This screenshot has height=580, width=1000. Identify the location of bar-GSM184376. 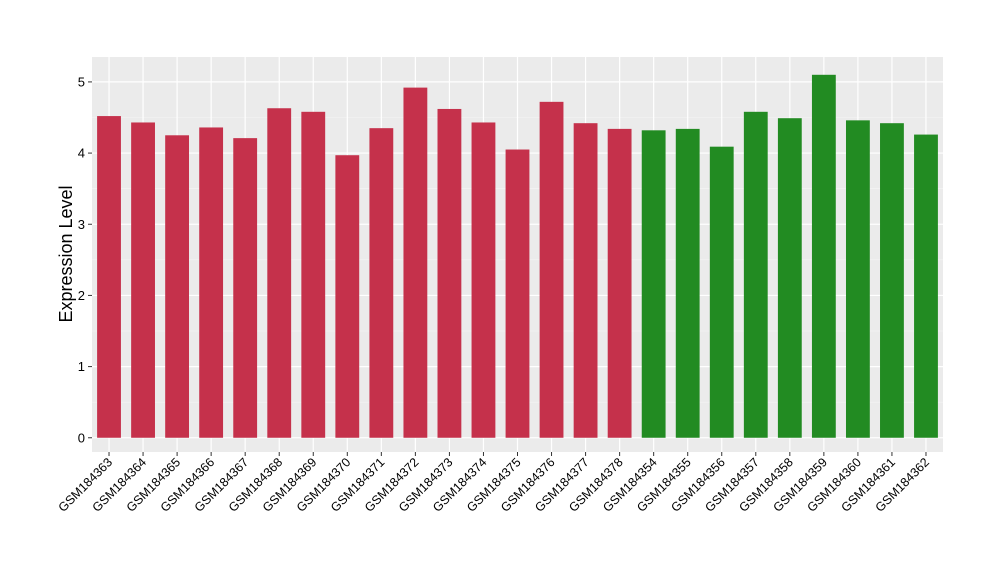
(551, 269).